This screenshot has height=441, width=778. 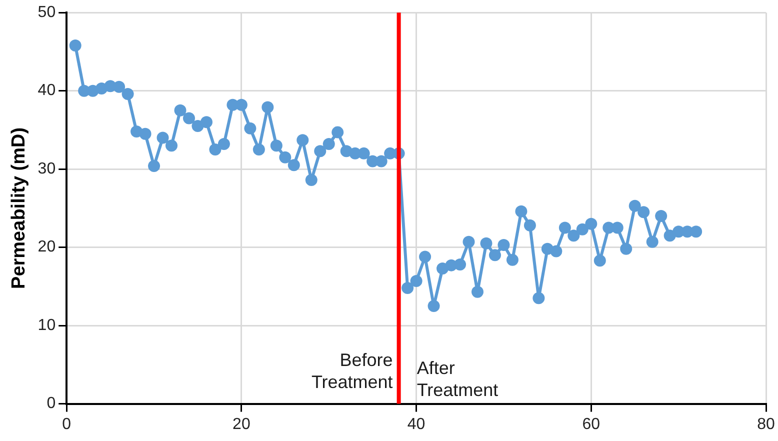 I want to click on annotation: After Treatment, so click(x=457, y=379).